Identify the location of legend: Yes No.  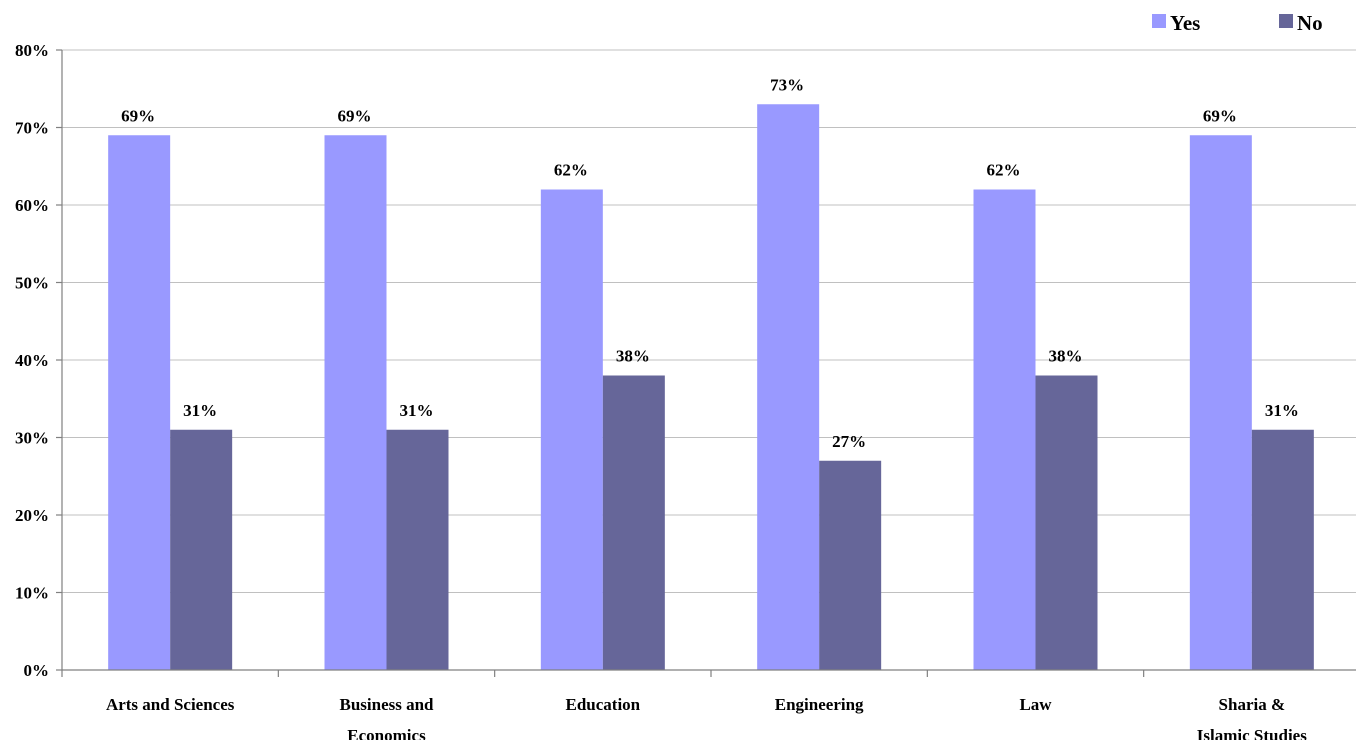
(1237, 23).